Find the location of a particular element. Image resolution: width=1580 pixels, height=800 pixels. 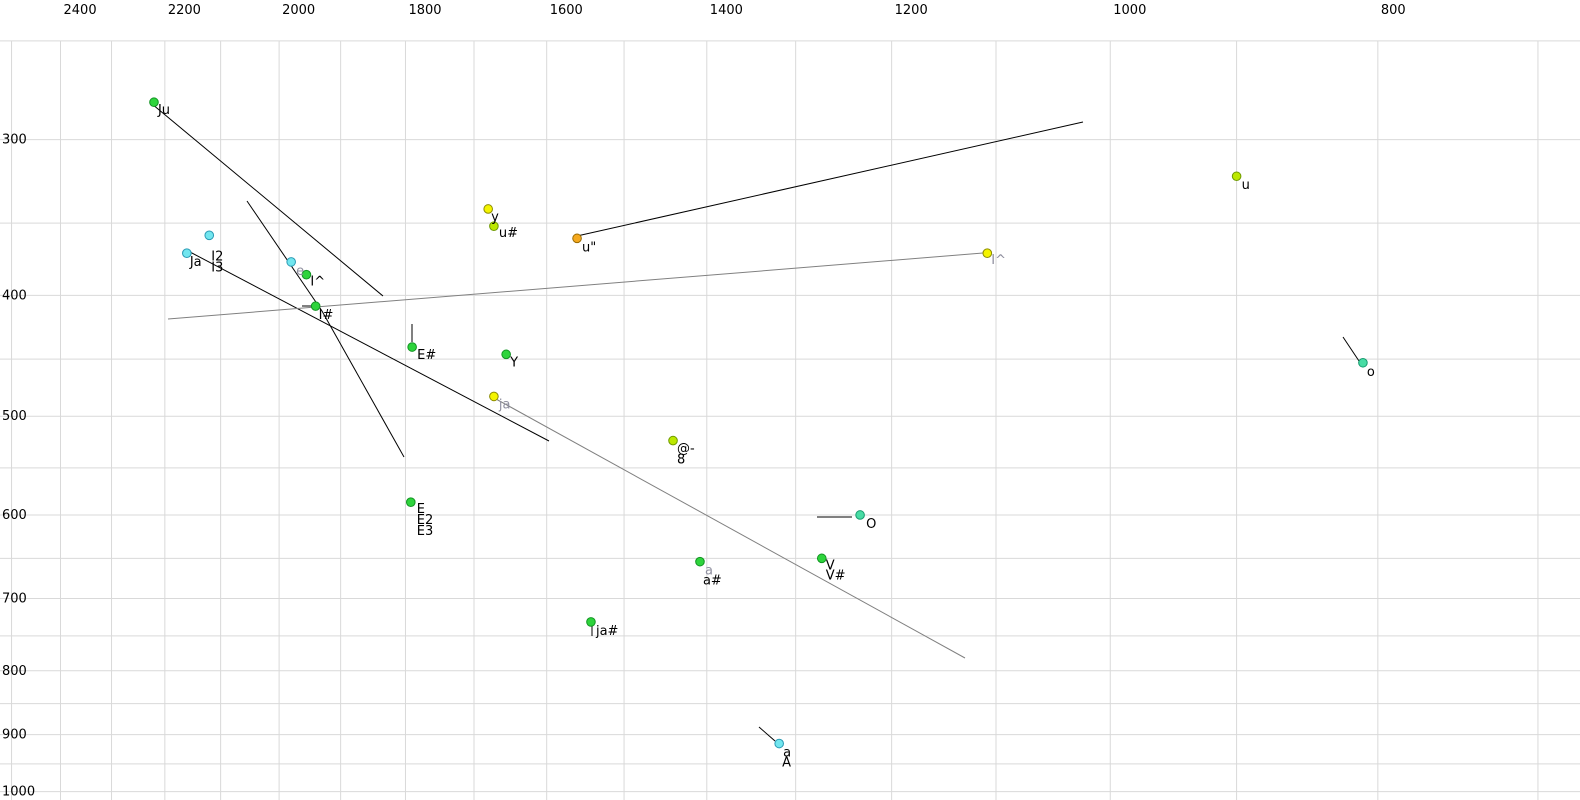

point-label-E: E3 is located at coordinates (425, 531).